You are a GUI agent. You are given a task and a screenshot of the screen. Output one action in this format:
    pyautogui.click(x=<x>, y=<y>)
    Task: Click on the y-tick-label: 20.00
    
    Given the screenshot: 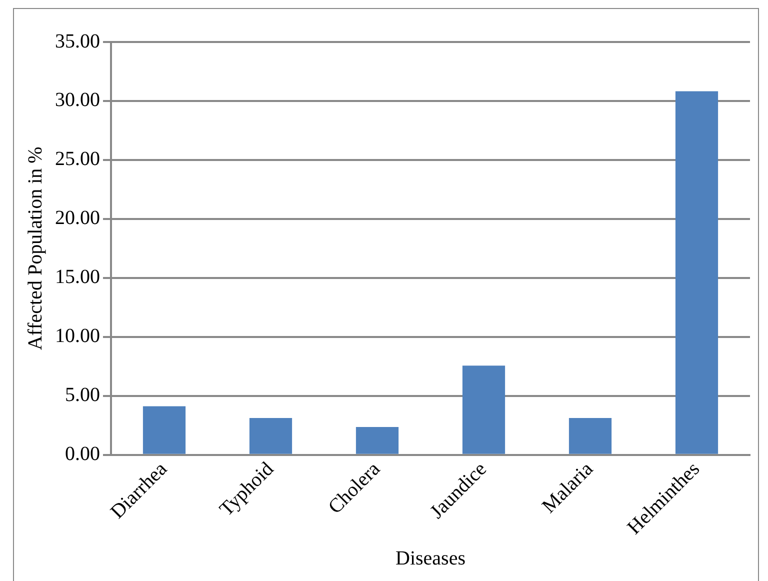 What is the action you would take?
    pyautogui.click(x=77, y=218)
    